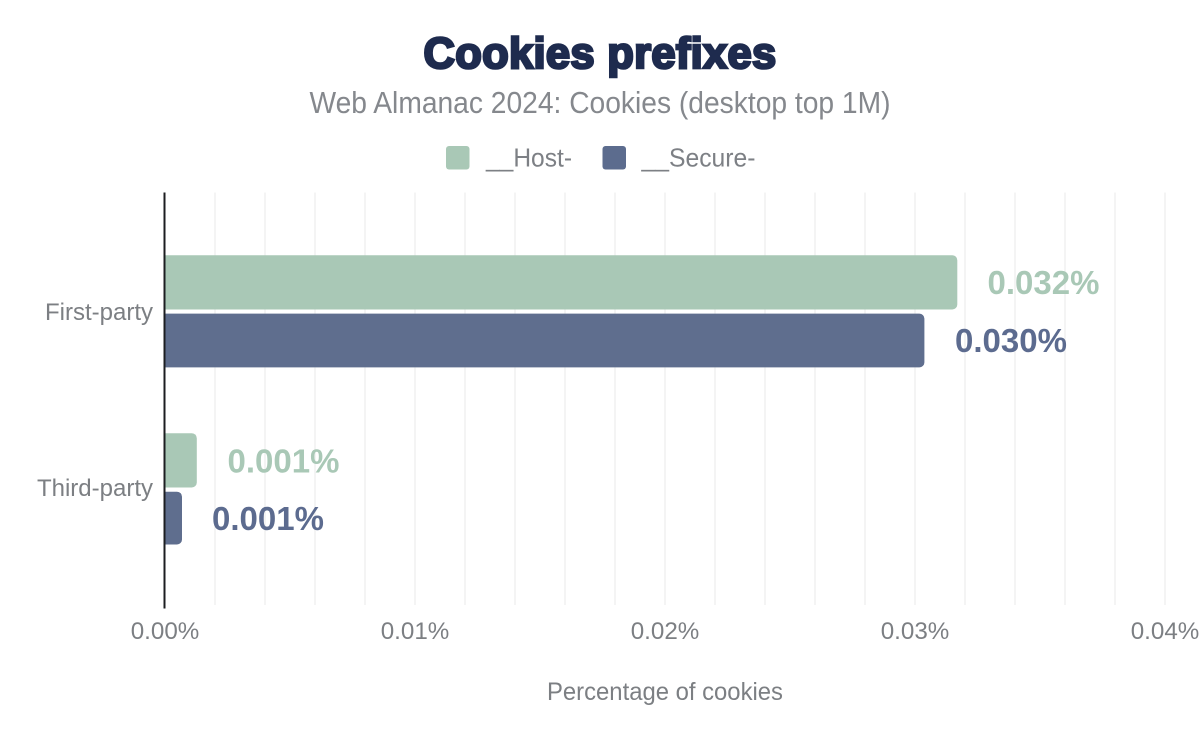  Describe the element at coordinates (665, 692) in the screenshot. I see `svg-text: Percentage of cookies` at that location.